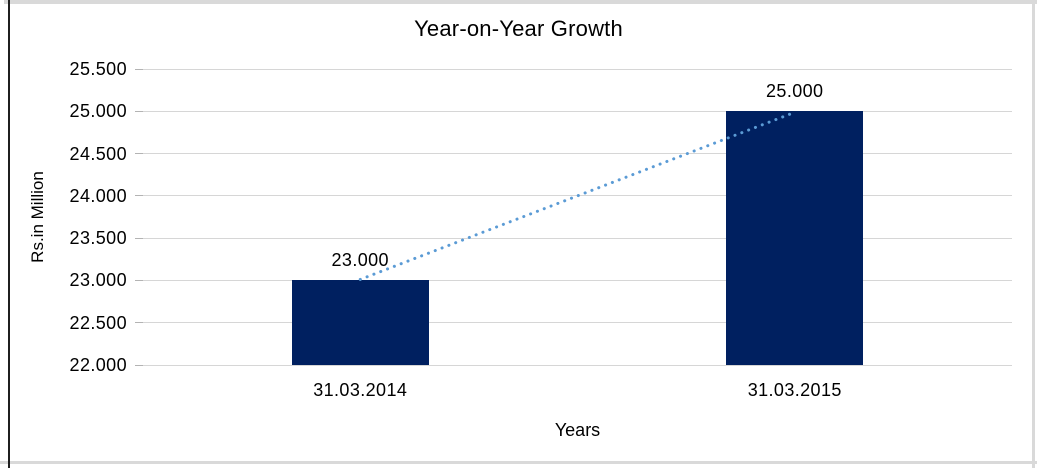 This screenshot has width=1037, height=468. Describe the element at coordinates (98, 69) in the screenshot. I see `y-tick-label: 25.500` at that location.